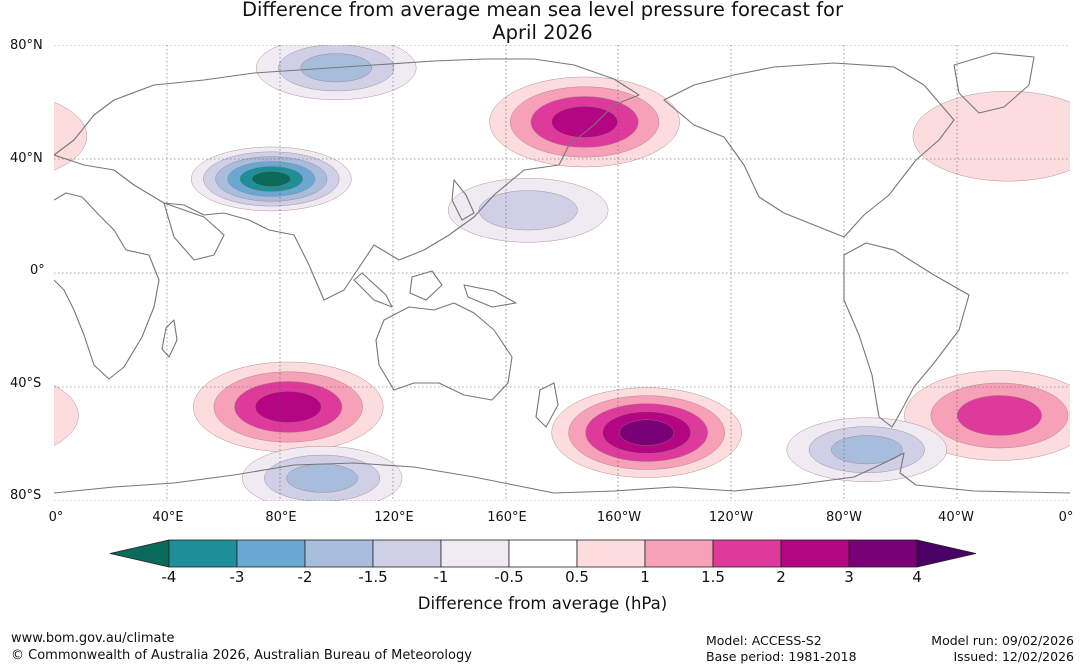  Describe the element at coordinates (781, 577) in the screenshot. I see `colorbar-tick-10: 2` at that location.